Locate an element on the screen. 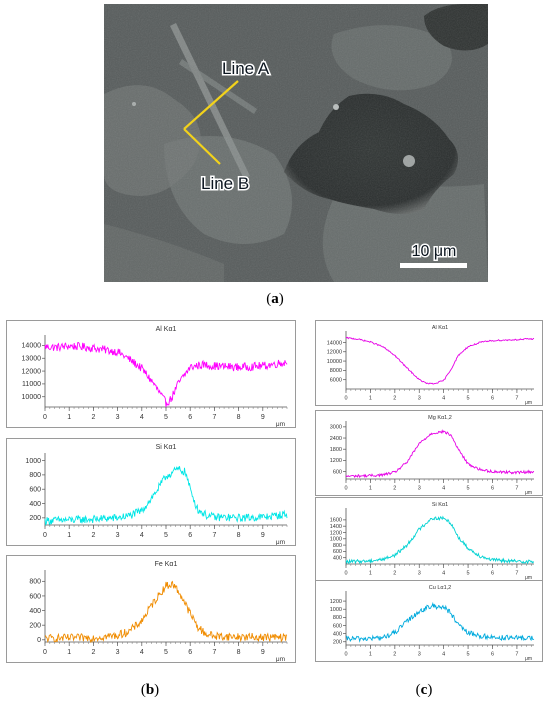 Image resolution: width=550 pixels, height=702 pixels. panel-c-cu: Cu Lα1,2 0 1 2 3 4 5 6 7 μm 200 400 600 800 1000 1200 is located at coordinates (429, 621).